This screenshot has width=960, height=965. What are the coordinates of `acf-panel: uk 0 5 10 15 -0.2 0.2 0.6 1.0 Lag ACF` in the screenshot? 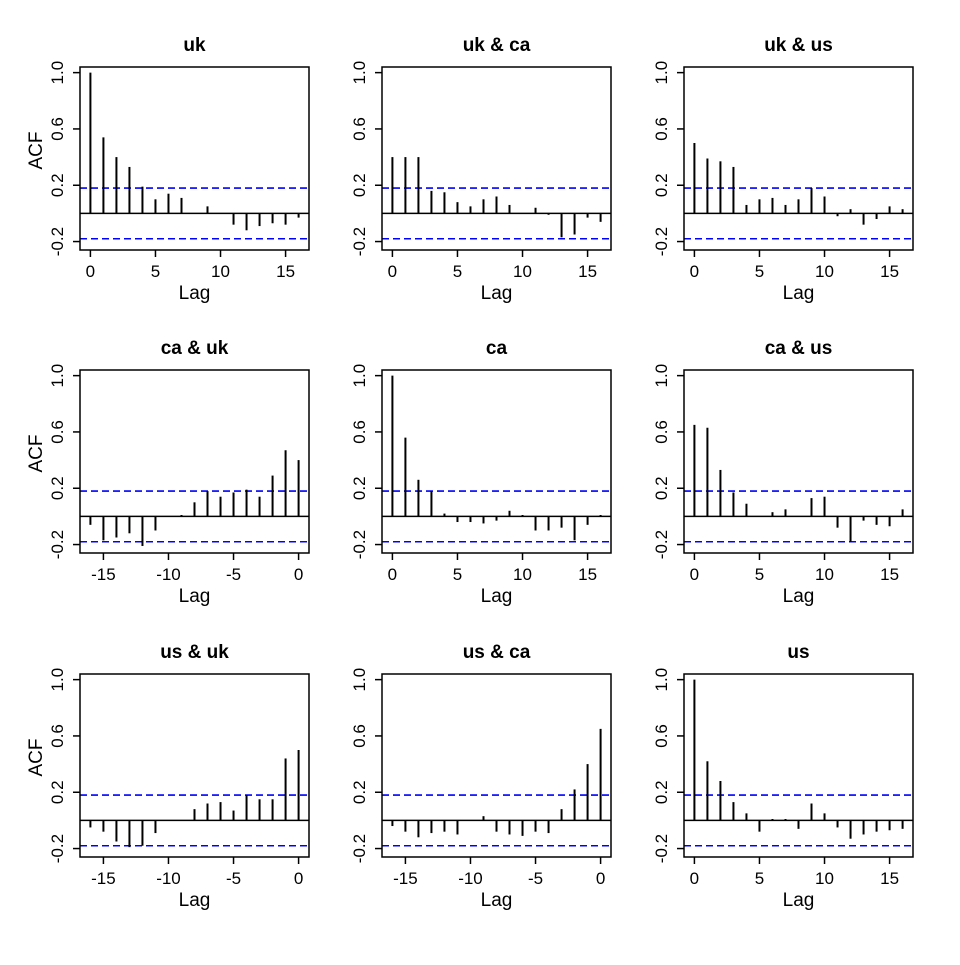 It's located at (168, 169).